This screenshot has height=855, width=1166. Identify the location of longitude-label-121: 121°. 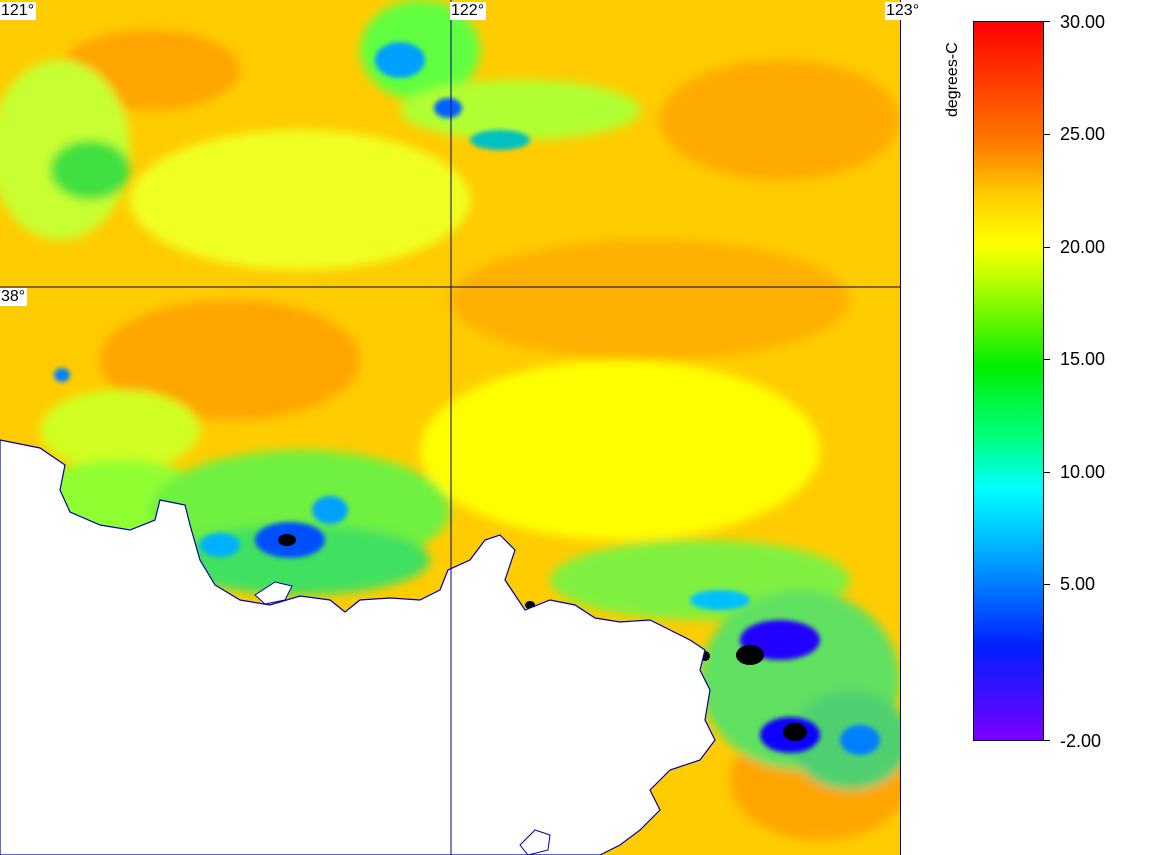
(18, 11).